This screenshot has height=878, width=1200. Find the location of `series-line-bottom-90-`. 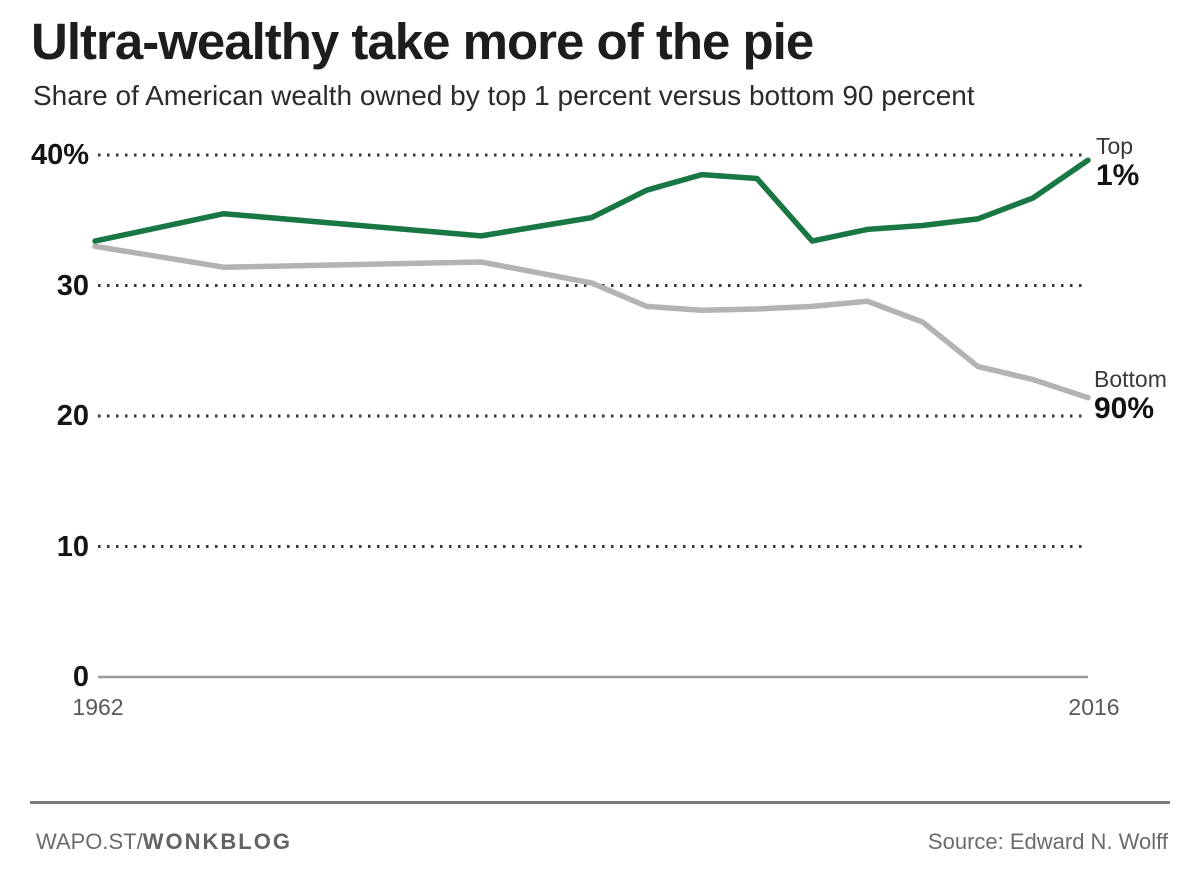

series-line-bottom-90- is located at coordinates (591, 322).